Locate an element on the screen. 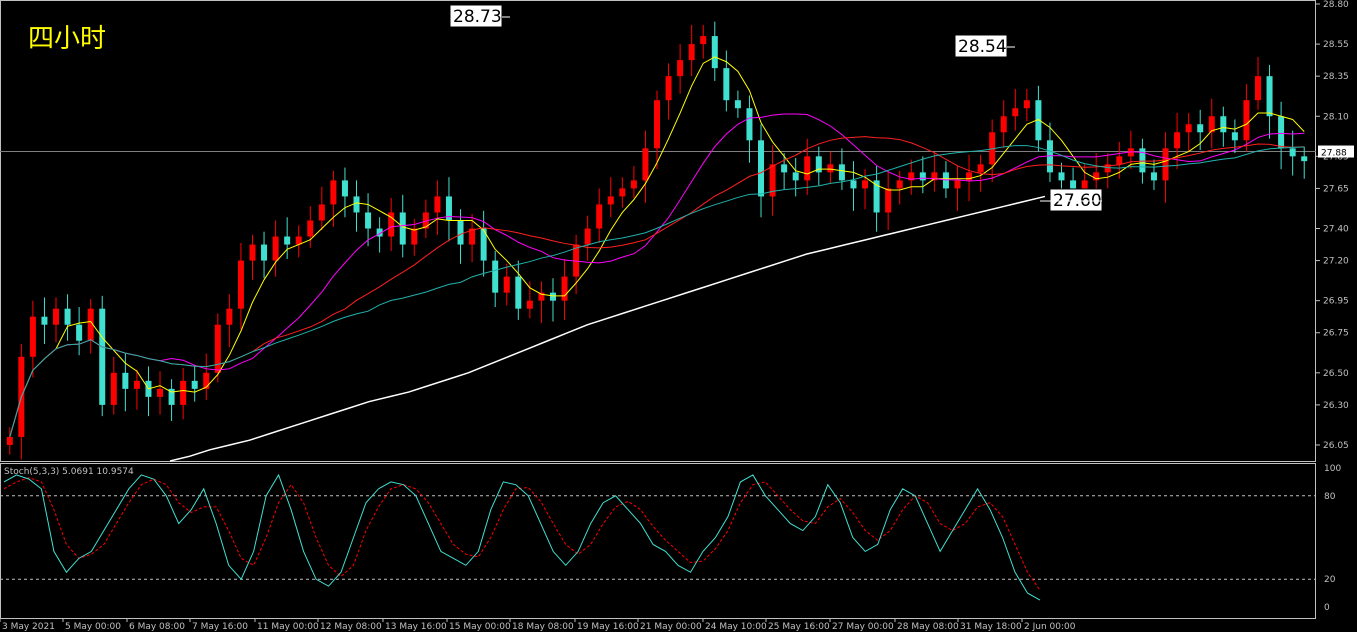 The width and height of the screenshot is (1357, 632). x-tick-label: 27 May 00:00 is located at coordinates (863, 627).